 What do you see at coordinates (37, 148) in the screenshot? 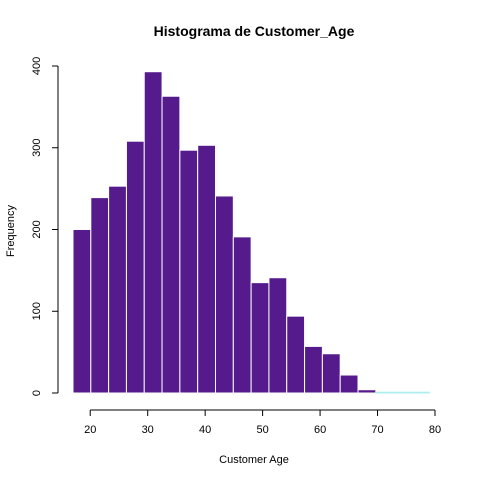
I see `y-tick-label: 300` at bounding box center [37, 148].